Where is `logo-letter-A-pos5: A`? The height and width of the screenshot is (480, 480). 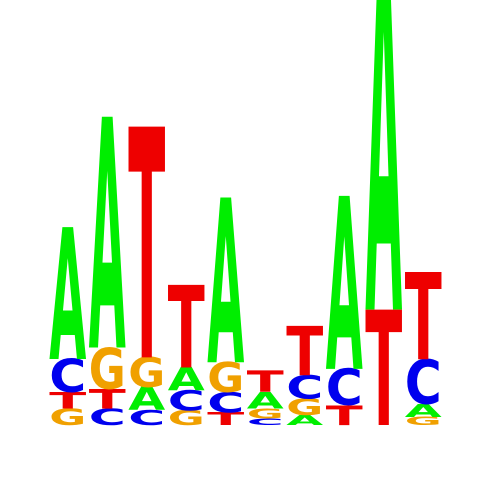
logo-letter-A-pos5: A is located at coordinates (225, 284).